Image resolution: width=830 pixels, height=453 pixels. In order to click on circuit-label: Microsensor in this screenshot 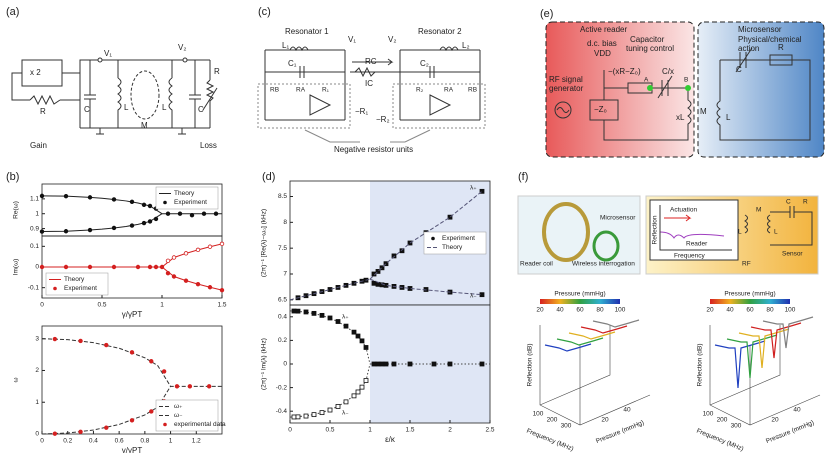, I will do `click(760, 29)`.